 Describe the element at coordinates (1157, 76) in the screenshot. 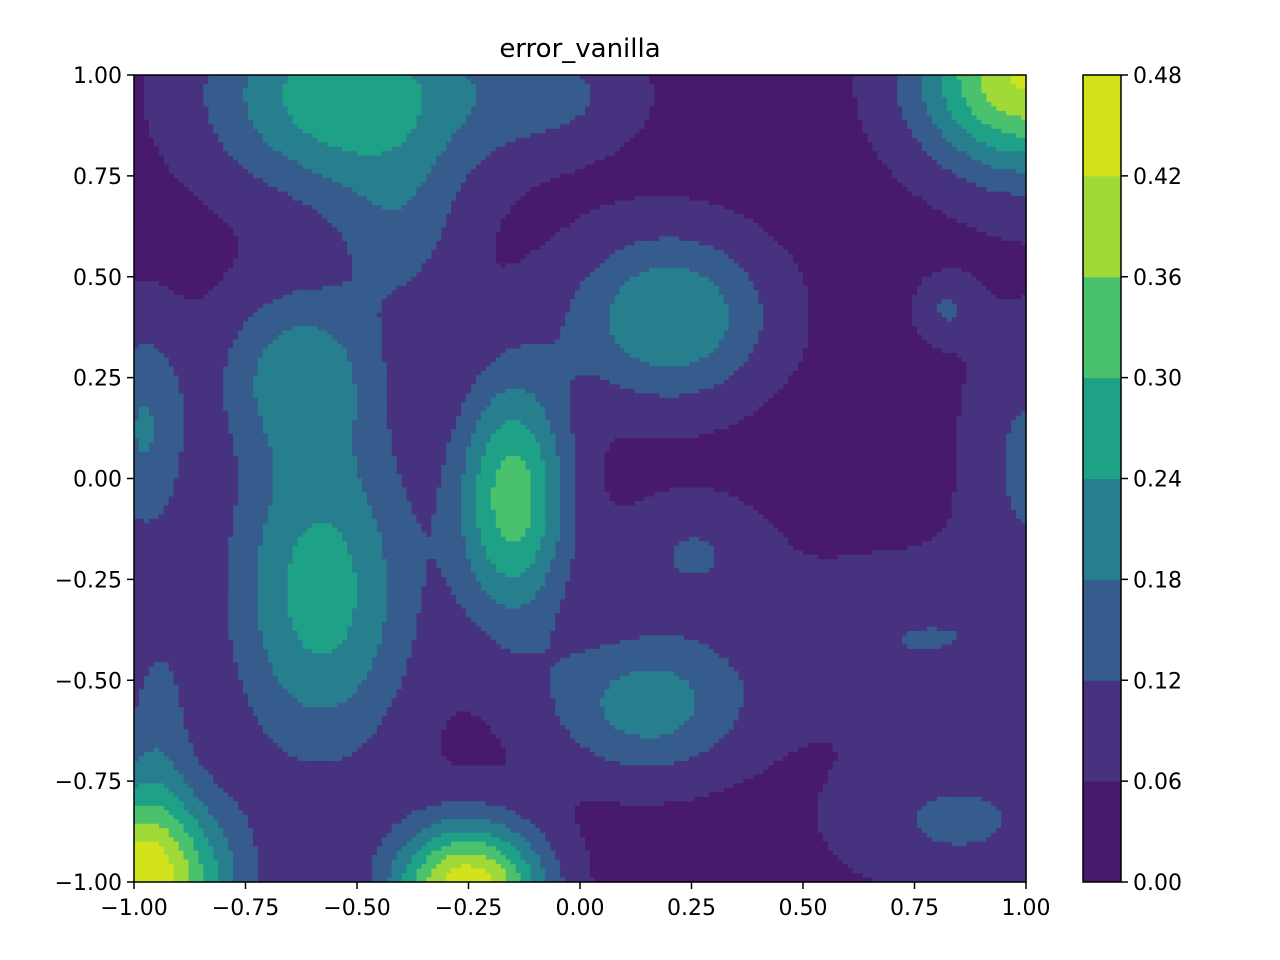

I see `colorbar-tick-label: 0.48` at that location.